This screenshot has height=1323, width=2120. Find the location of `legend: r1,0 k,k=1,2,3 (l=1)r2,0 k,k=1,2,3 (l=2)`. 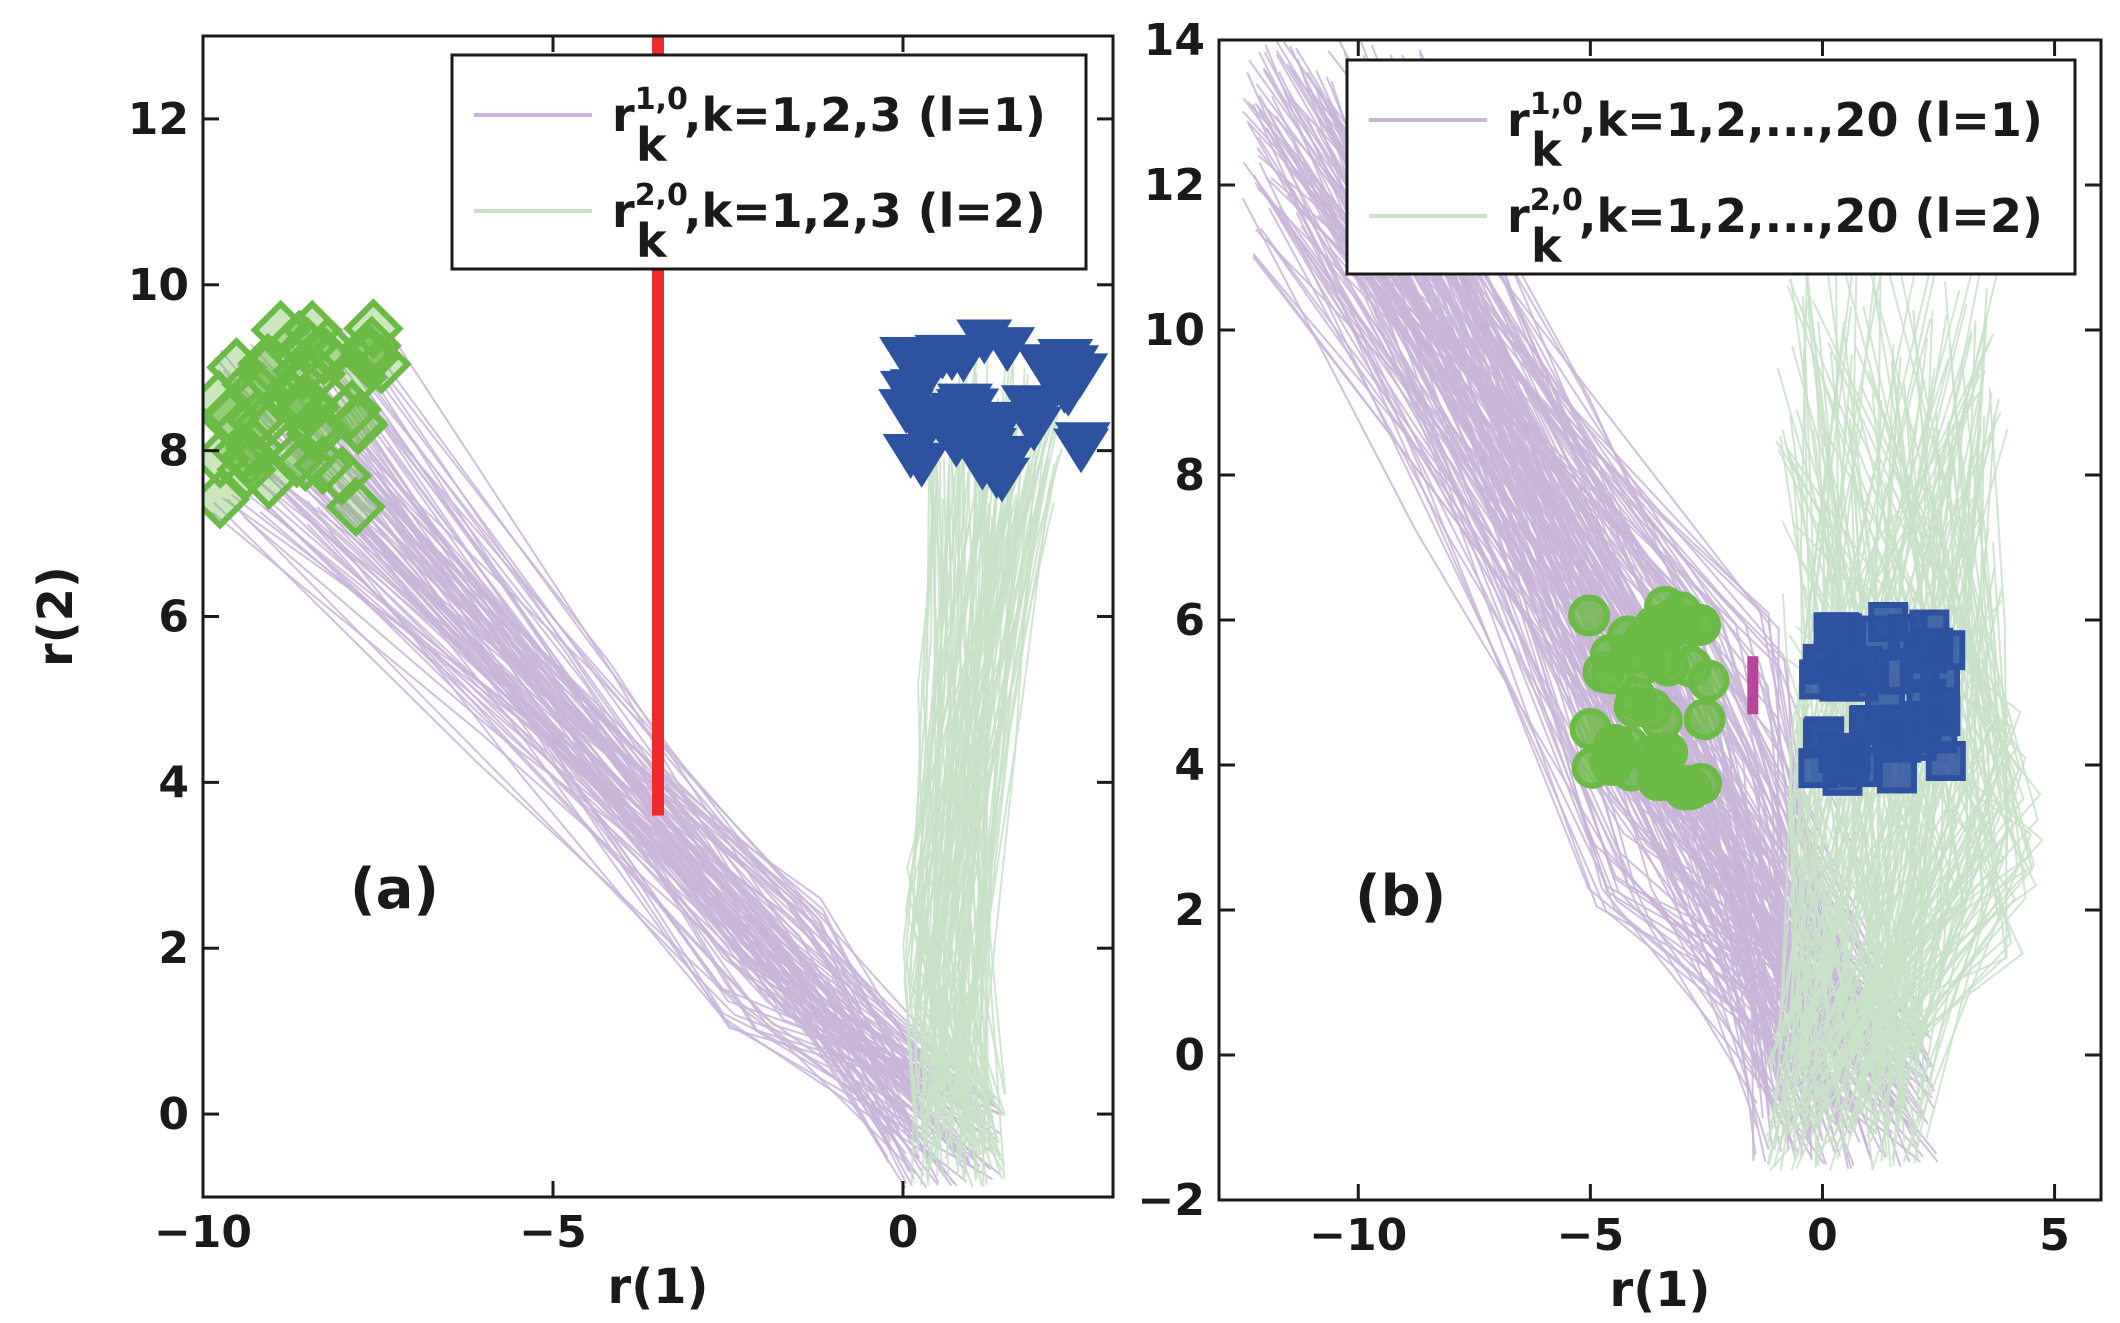

legend: r1,0 k,k=1,2,3 (l=1)r2,0 k,k=1,2,3 (l=2) is located at coordinates (769, 162).